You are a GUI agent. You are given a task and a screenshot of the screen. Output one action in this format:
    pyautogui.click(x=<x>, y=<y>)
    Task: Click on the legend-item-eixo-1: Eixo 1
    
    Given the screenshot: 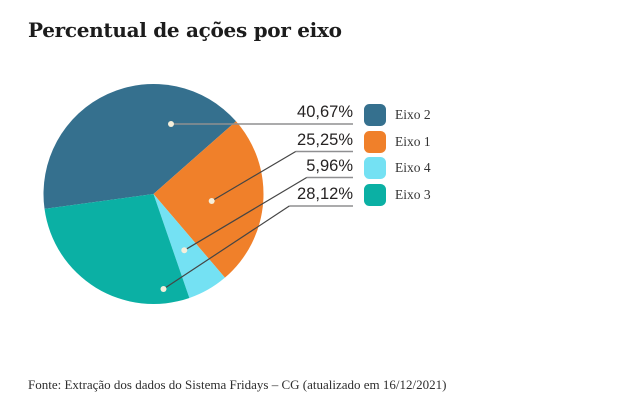 What is the action you would take?
    pyautogui.click(x=397, y=141)
    